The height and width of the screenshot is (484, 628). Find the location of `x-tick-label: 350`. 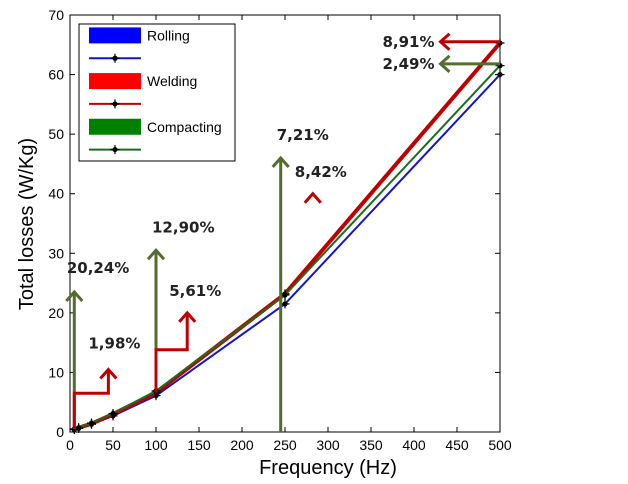

x-tick-label: 350 is located at coordinates (371, 445).